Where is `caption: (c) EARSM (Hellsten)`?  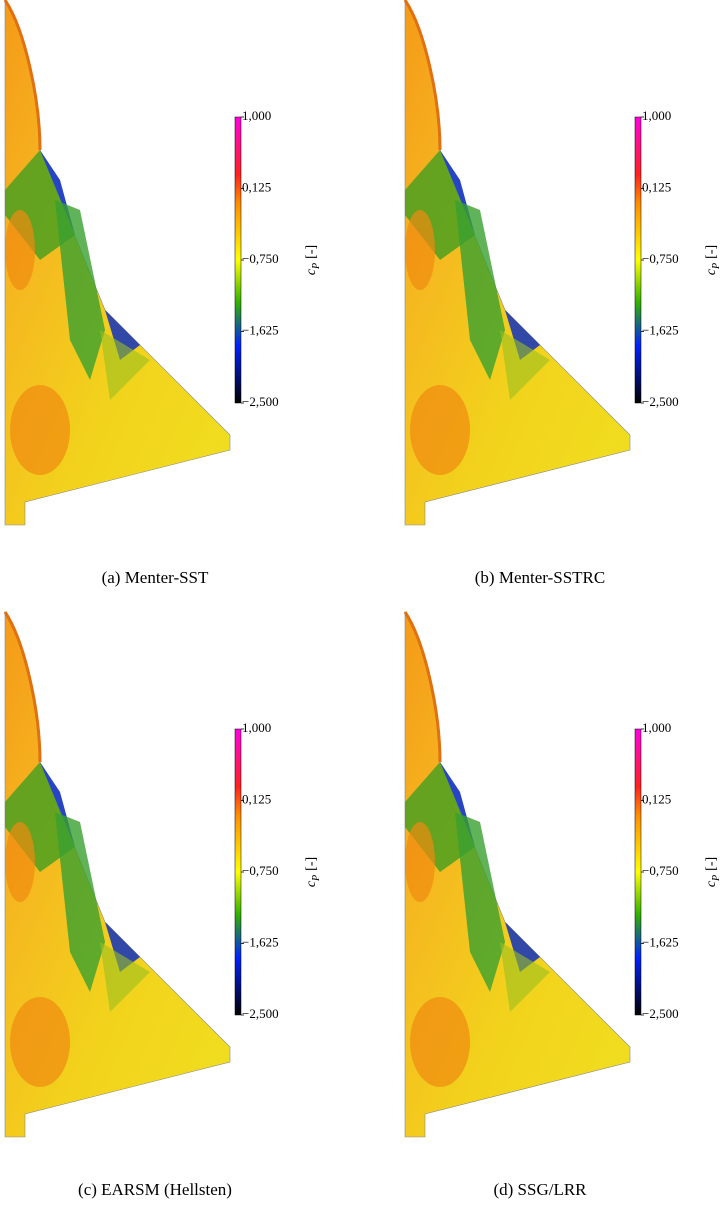 caption: (c) EARSM (Hellsten) is located at coordinates (155, 1189).